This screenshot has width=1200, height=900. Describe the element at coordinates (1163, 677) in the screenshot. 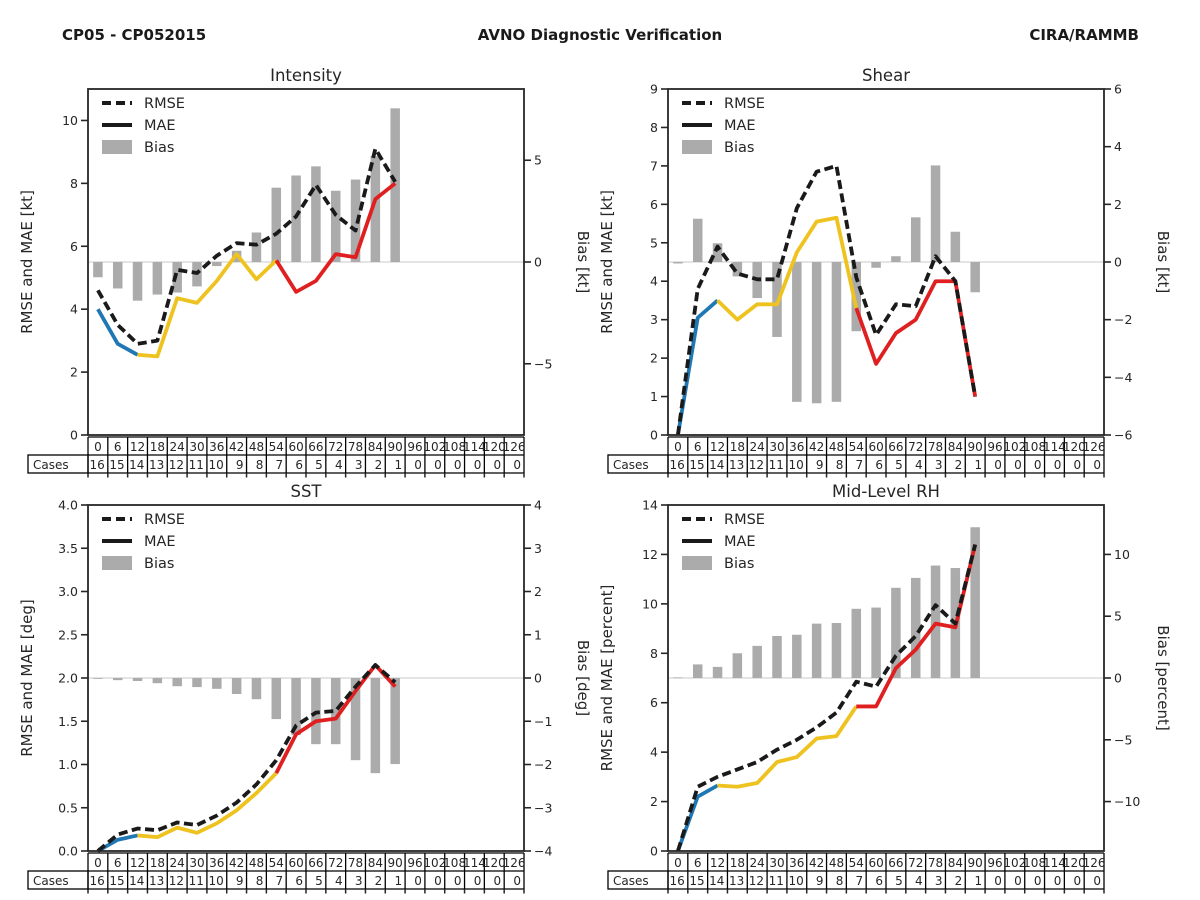

I see `right-axis-label: Bias [percent]` at that location.